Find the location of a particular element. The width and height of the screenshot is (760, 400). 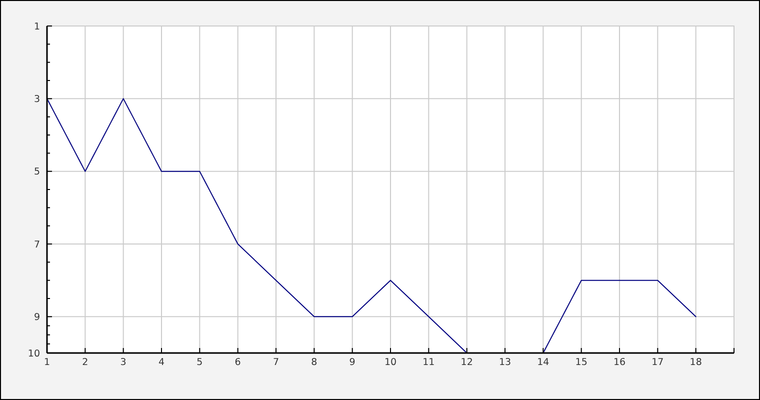

x-tick-label: 8 is located at coordinates (314, 362).